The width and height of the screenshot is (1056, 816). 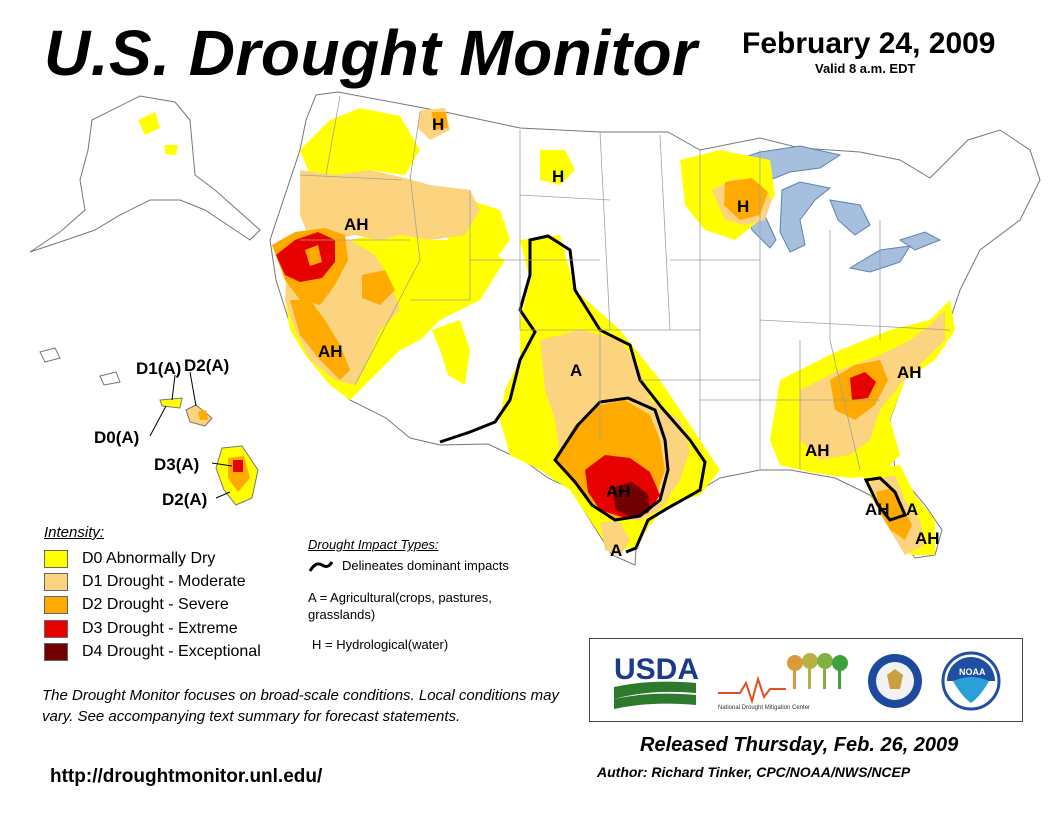 I want to click on label-h-dakota: H, so click(x=558, y=176).